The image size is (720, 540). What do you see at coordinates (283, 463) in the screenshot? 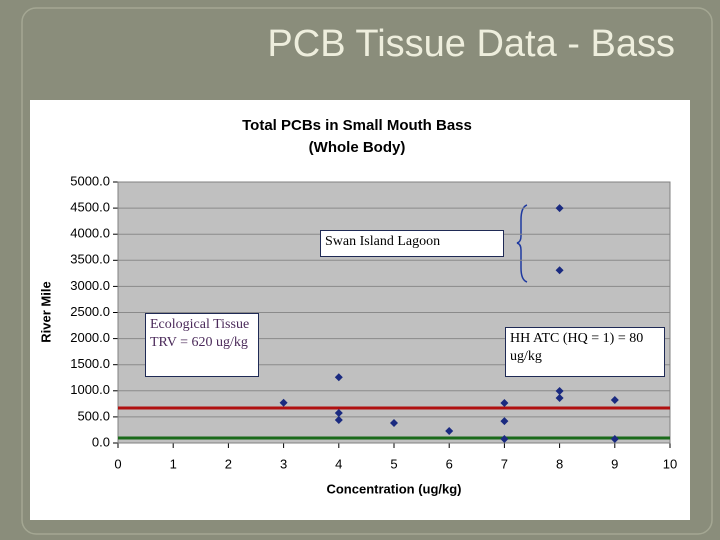
I see `x-tick-label: 3` at bounding box center [283, 463].